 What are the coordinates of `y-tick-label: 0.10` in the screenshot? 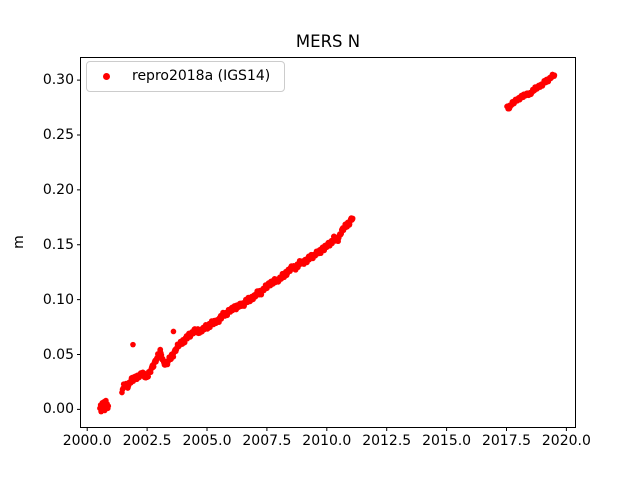 It's located at (58, 299).